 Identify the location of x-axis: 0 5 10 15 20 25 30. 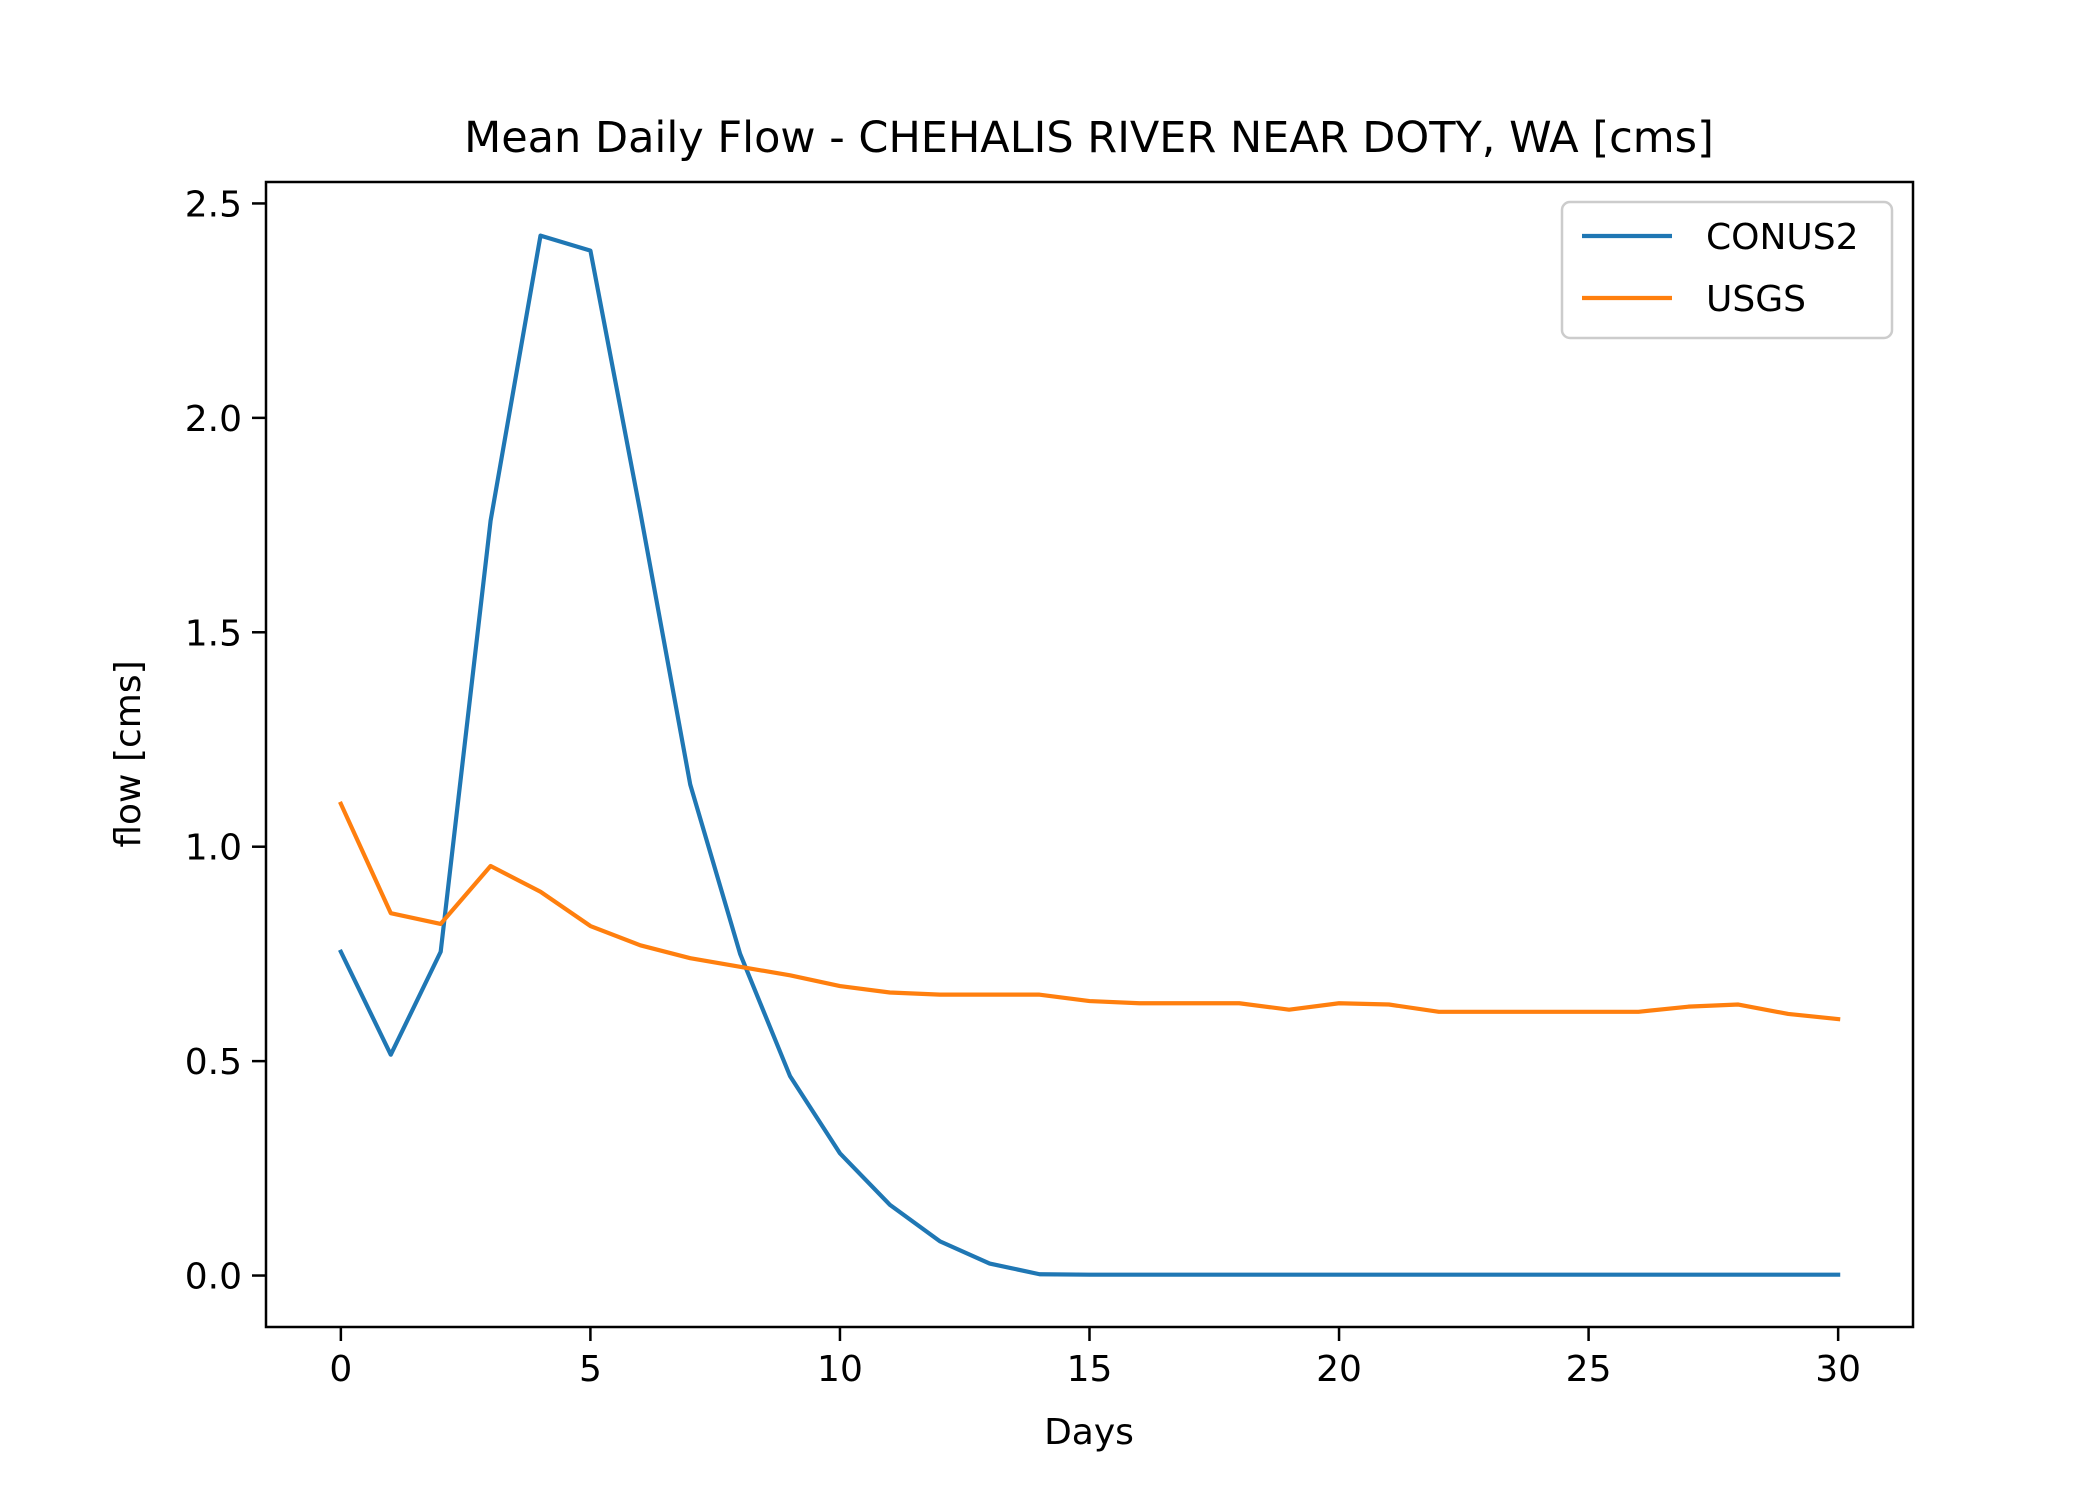
(1095, 1358).